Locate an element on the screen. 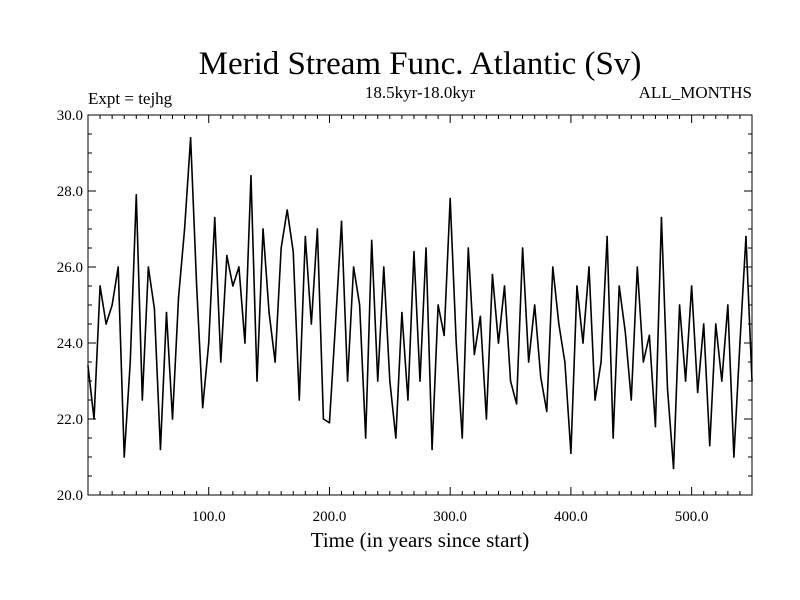 Image resolution: width=800 pixels, height=600 pixels. x-tick-label: 400.0 is located at coordinates (571, 517).